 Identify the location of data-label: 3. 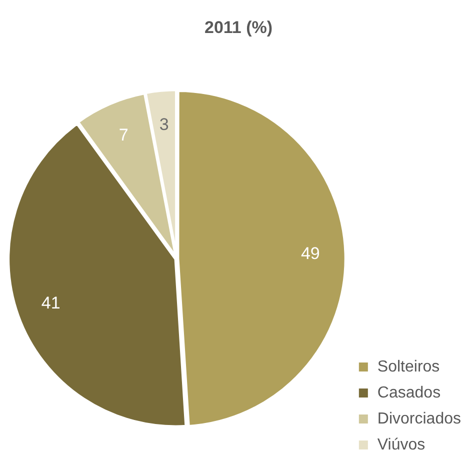
(164, 124).